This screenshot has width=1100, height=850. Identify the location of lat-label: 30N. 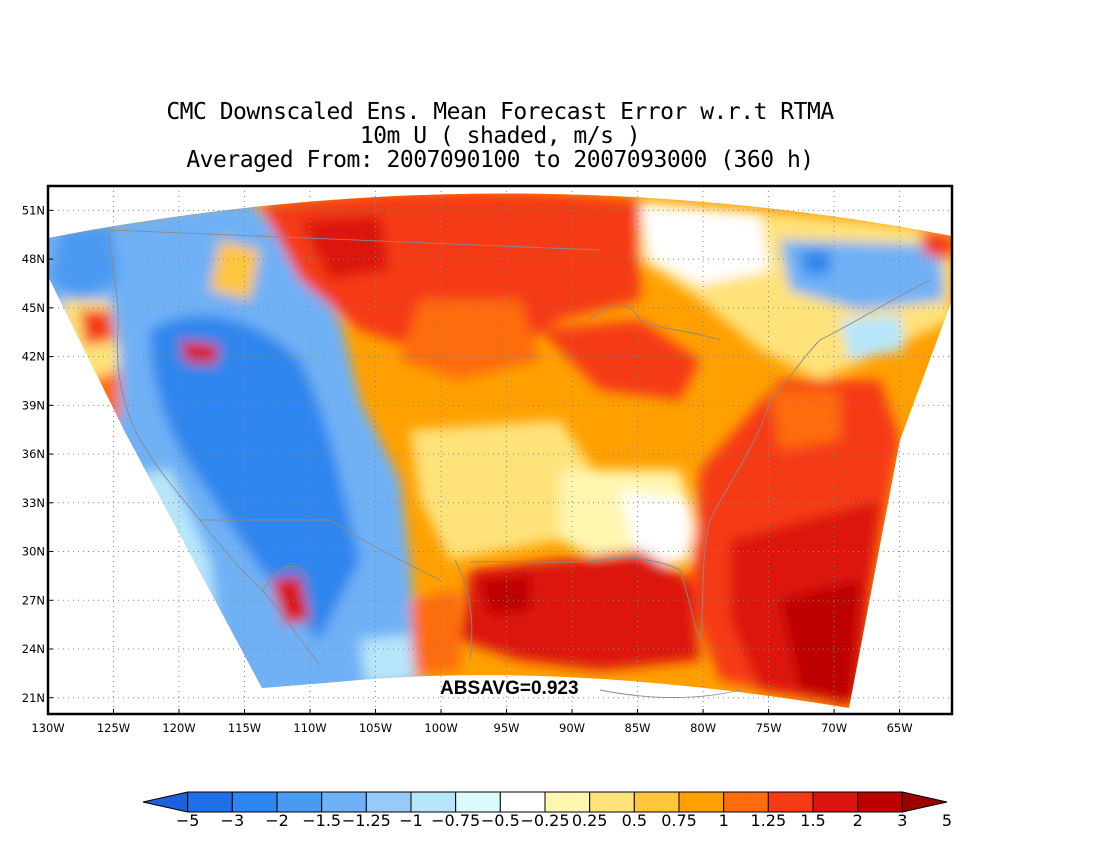
(33, 552).